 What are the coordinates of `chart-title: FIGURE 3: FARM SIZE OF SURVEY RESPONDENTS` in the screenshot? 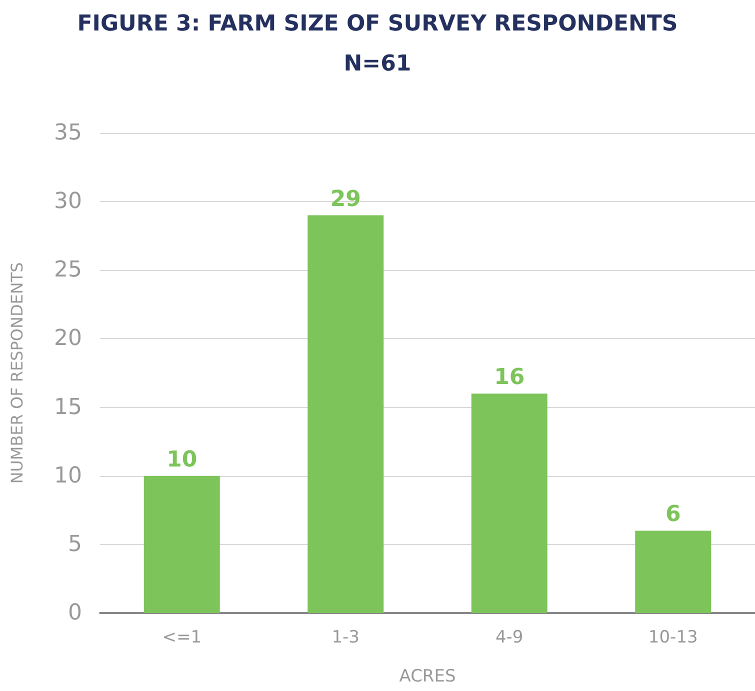 It's located at (377, 24).